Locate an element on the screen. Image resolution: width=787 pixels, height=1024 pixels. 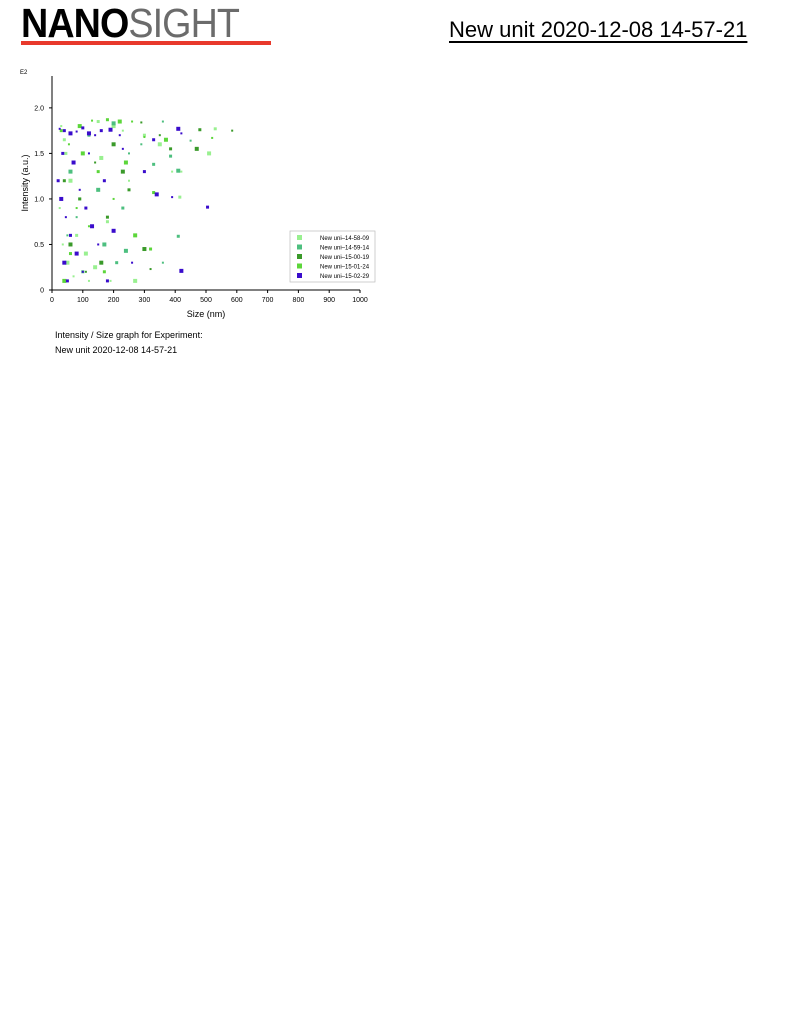
x-tick-label: 900 is located at coordinates (329, 300).